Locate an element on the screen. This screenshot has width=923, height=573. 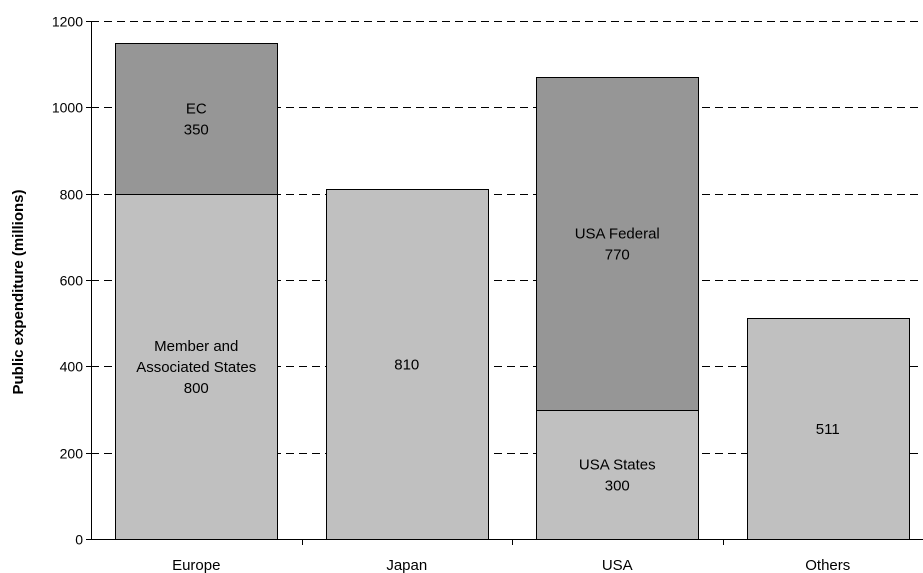
data-label: USA States 300 is located at coordinates (617, 476).